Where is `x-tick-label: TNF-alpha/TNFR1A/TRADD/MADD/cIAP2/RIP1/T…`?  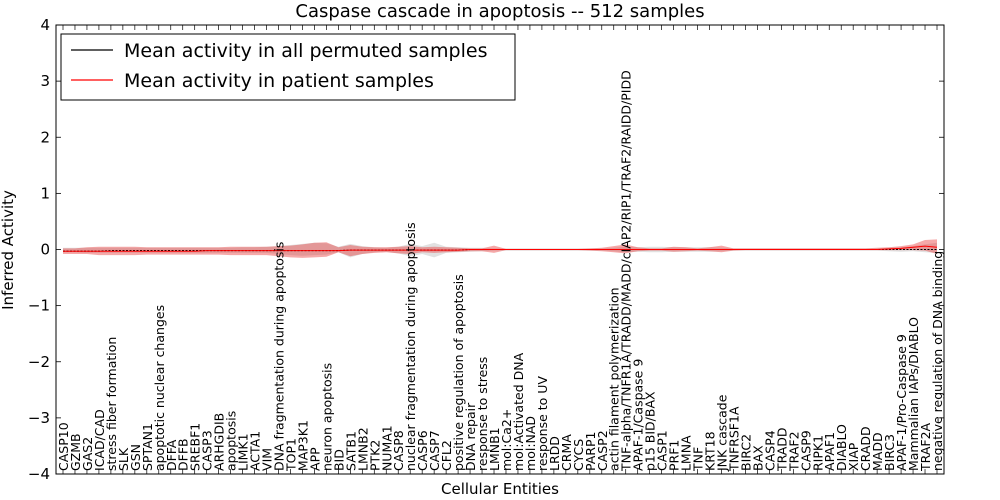
x-tick-label: TNF-alpha/TNFR1A/TRADD/MADD/cIAP2/RIP1/T… is located at coordinates (626, 271).